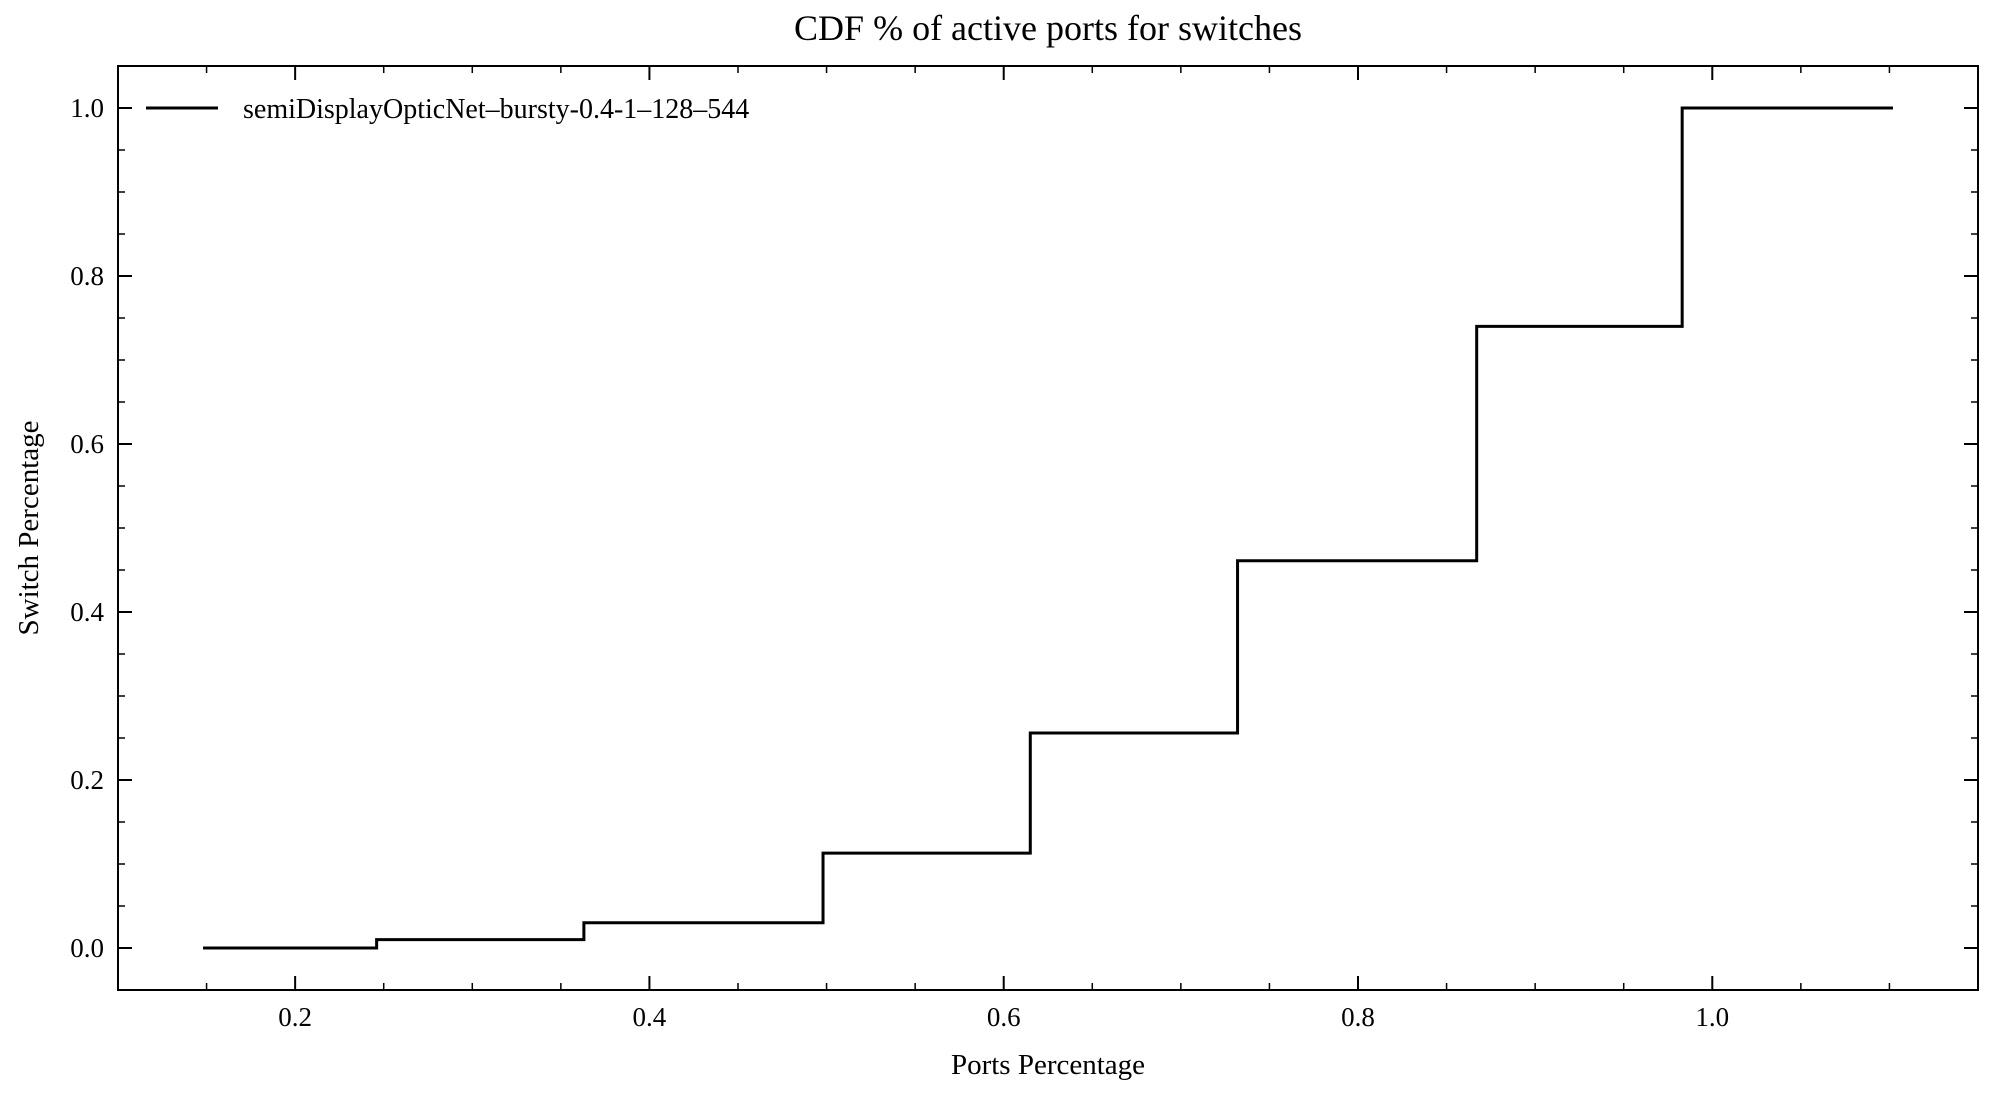 Image resolution: width=1993 pixels, height=1101 pixels. Describe the element at coordinates (87, 948) in the screenshot. I see `y-tick-label: 0.0` at that location.